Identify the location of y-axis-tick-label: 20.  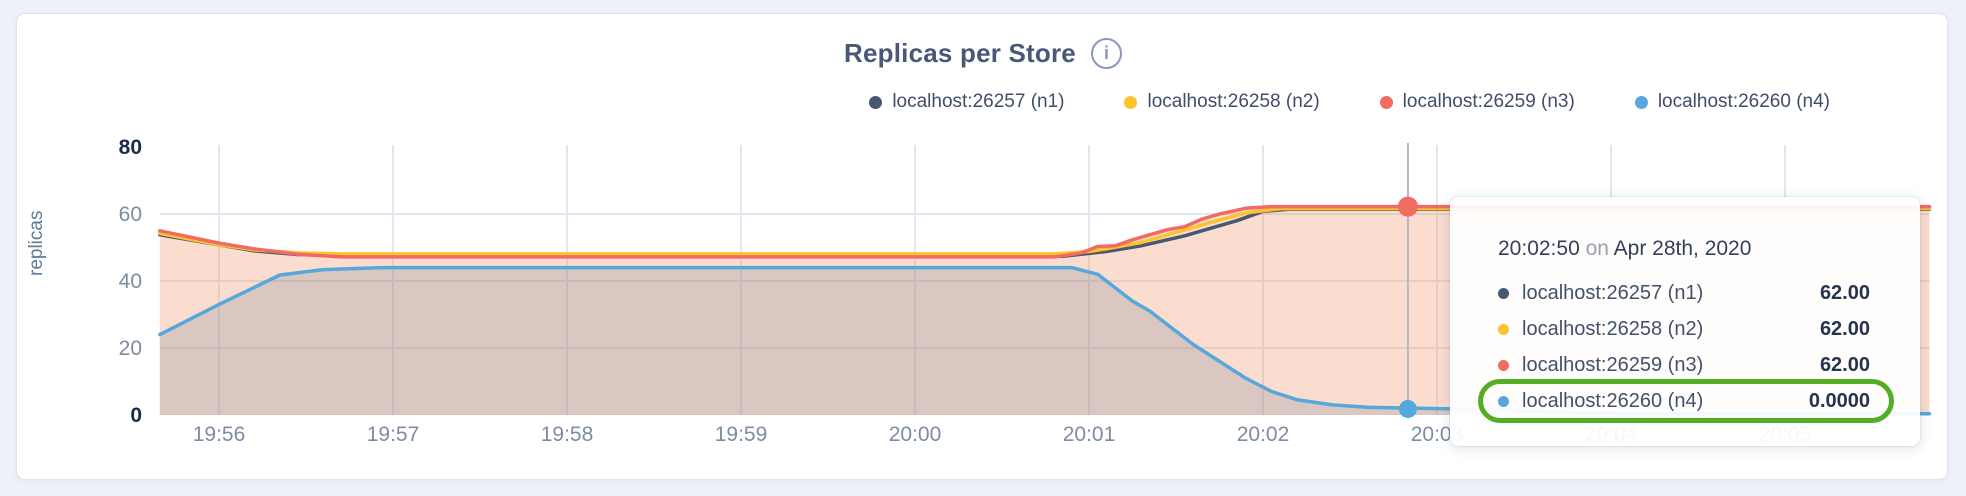
(130, 348).